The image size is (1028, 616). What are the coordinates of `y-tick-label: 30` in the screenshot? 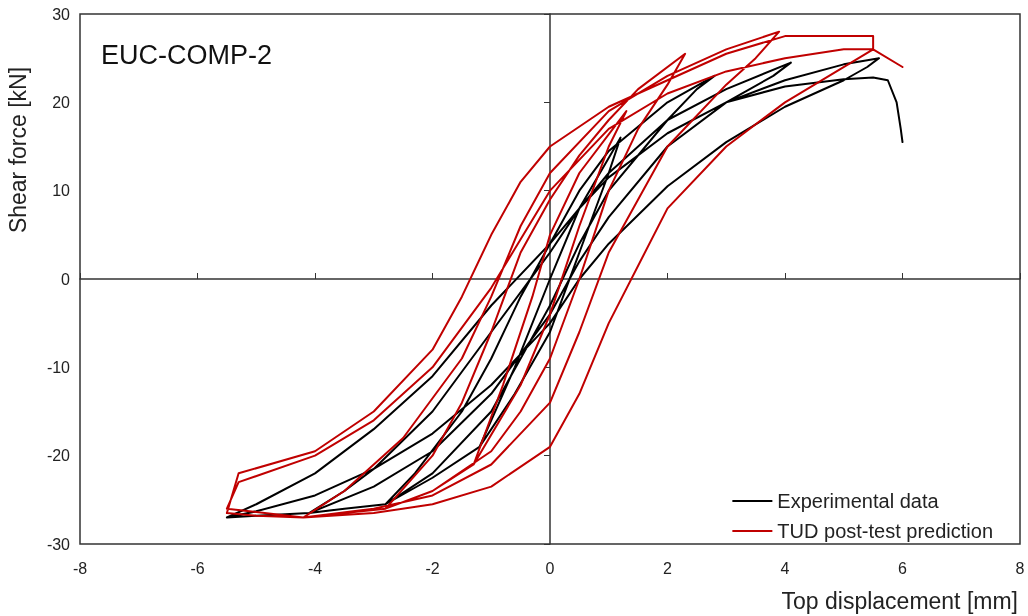 It's located at (61, 14).